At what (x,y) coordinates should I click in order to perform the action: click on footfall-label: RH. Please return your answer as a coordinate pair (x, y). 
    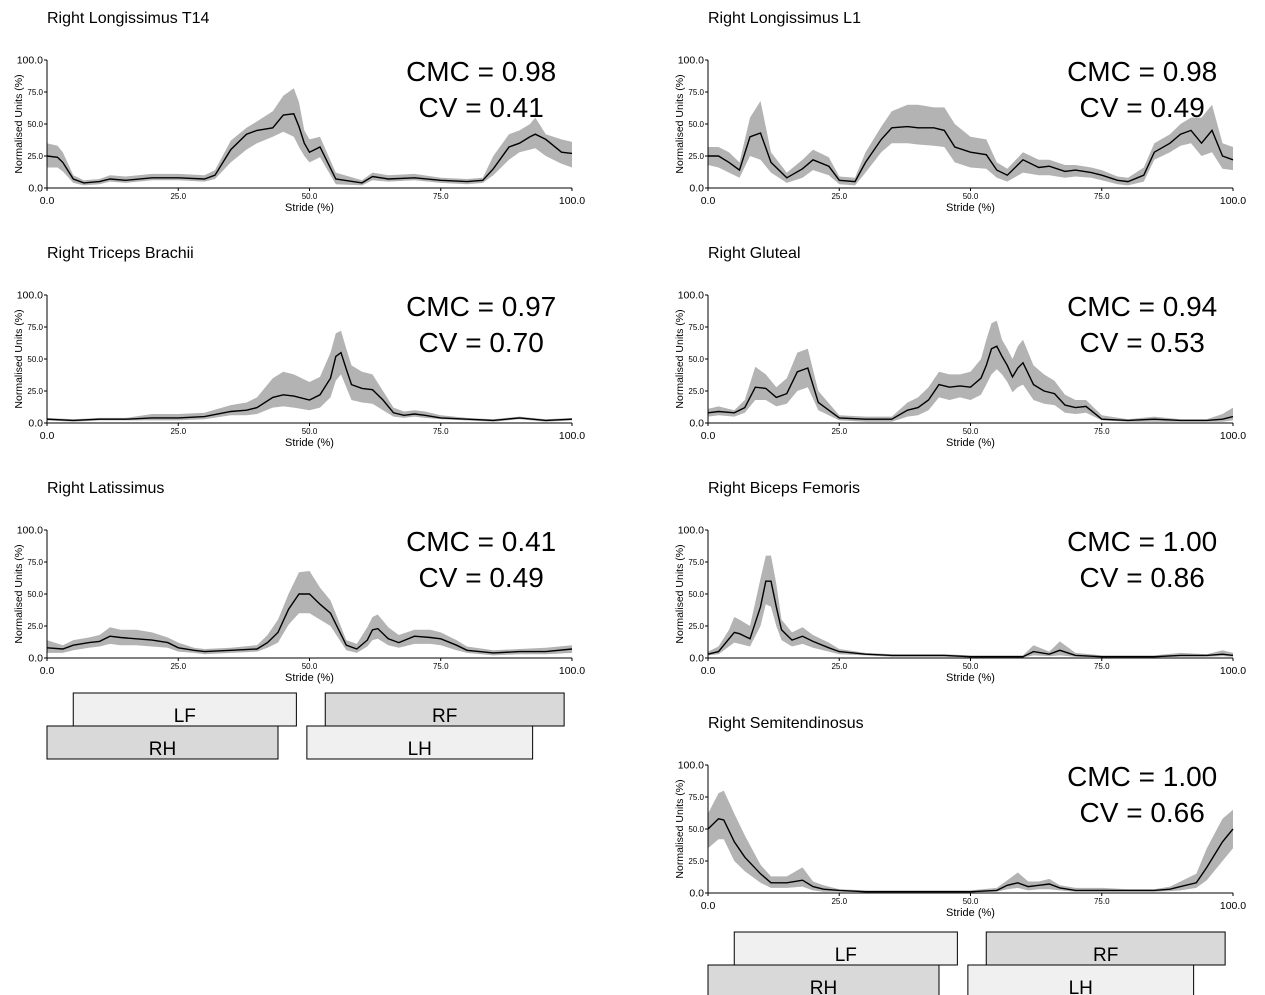
    Looking at the image, I should click on (162, 749).